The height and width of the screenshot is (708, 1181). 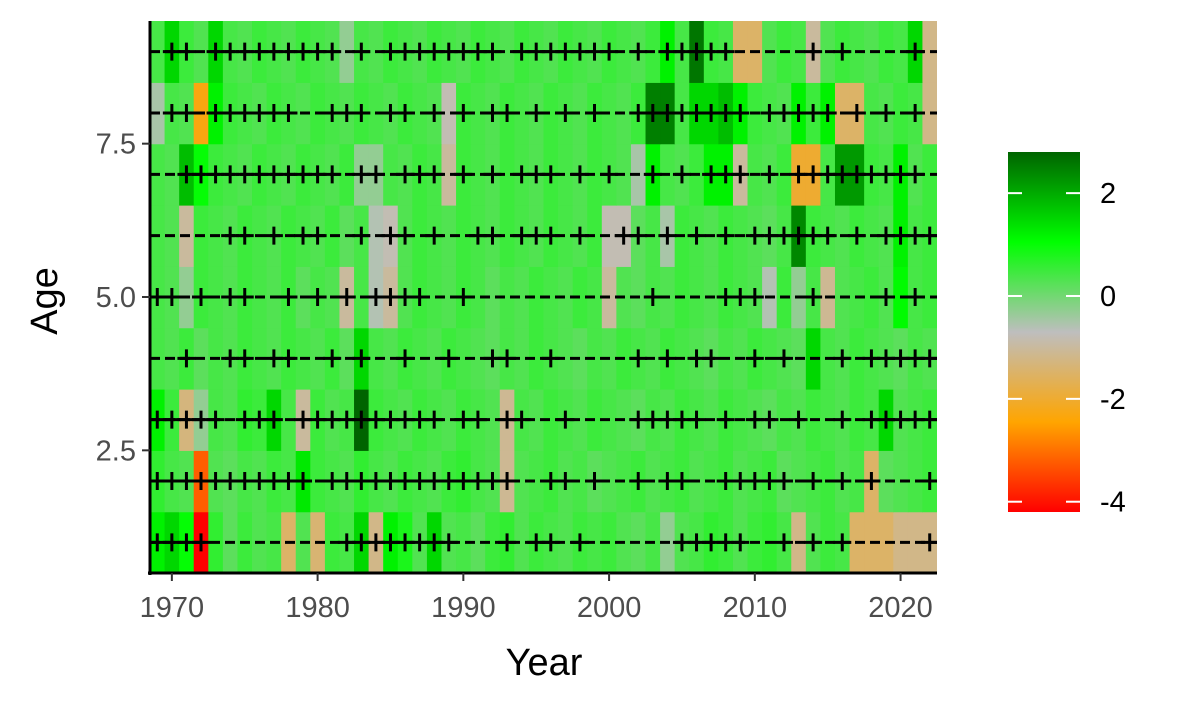 I want to click on x-tick-label: 1970, so click(x=172, y=608).